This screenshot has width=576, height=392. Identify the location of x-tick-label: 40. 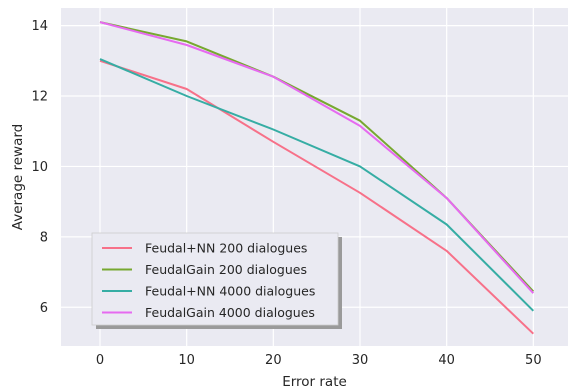
(446, 360).